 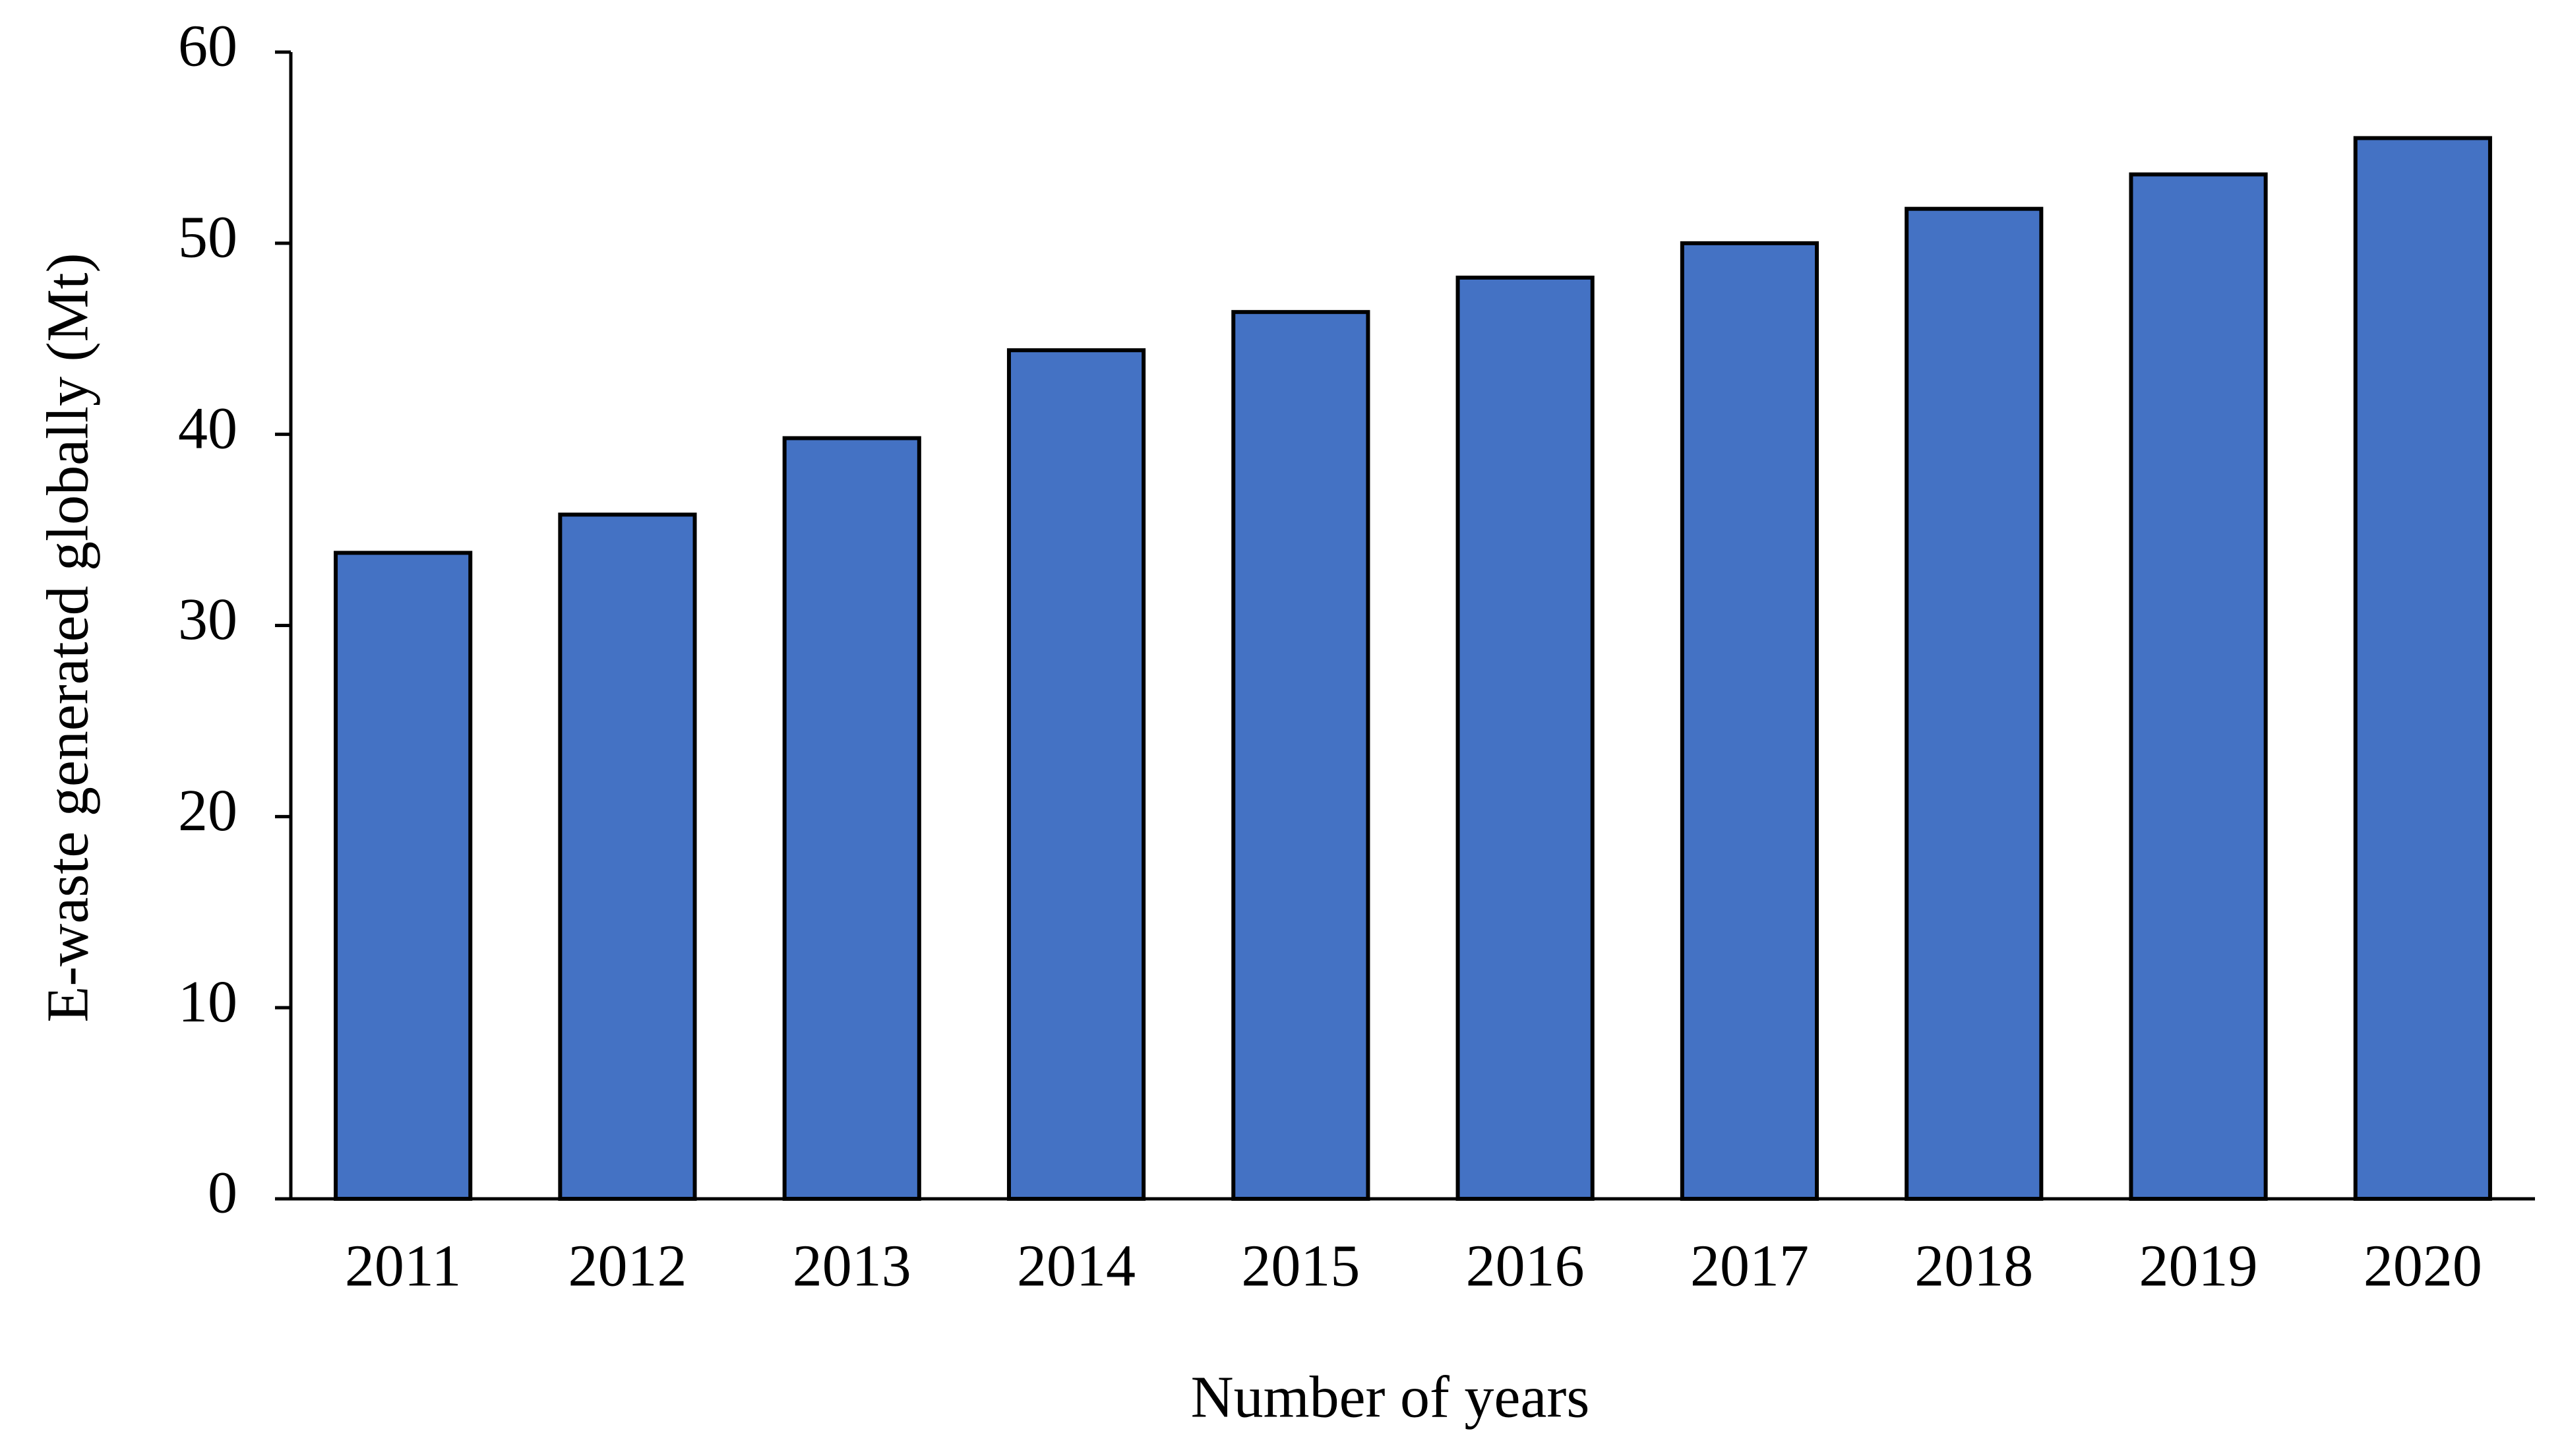 What do you see at coordinates (207, 428) in the screenshot?
I see `y-tick-label: 40` at bounding box center [207, 428].